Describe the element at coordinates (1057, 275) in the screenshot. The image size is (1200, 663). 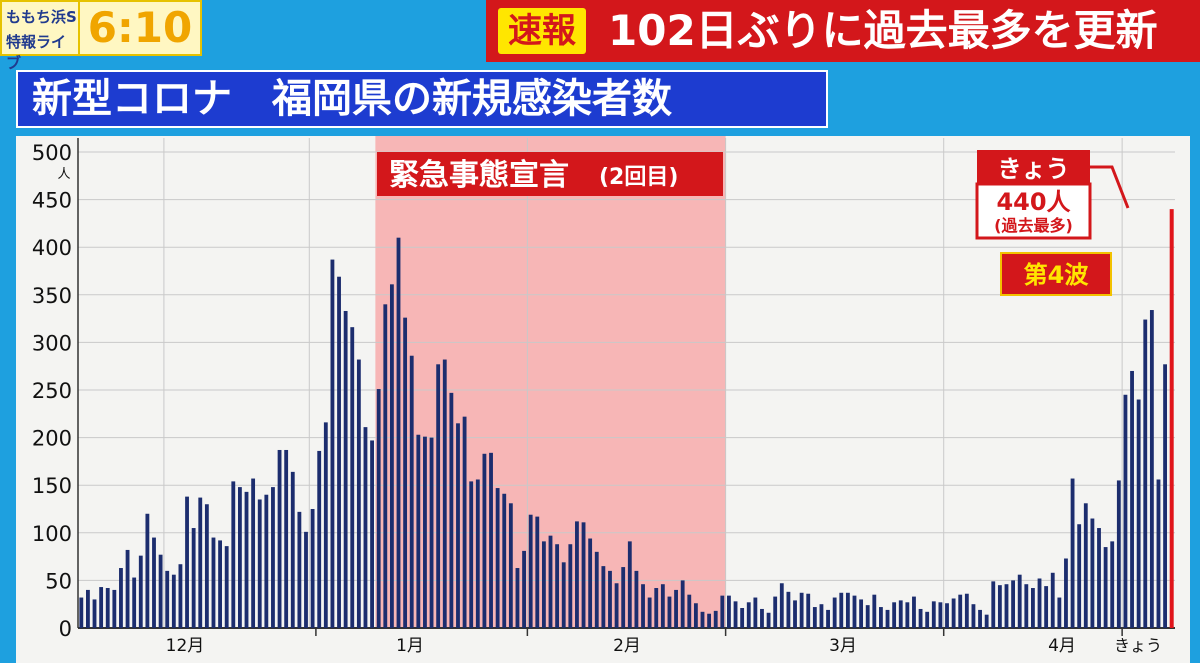
I see `wave-label: 第4波` at that location.